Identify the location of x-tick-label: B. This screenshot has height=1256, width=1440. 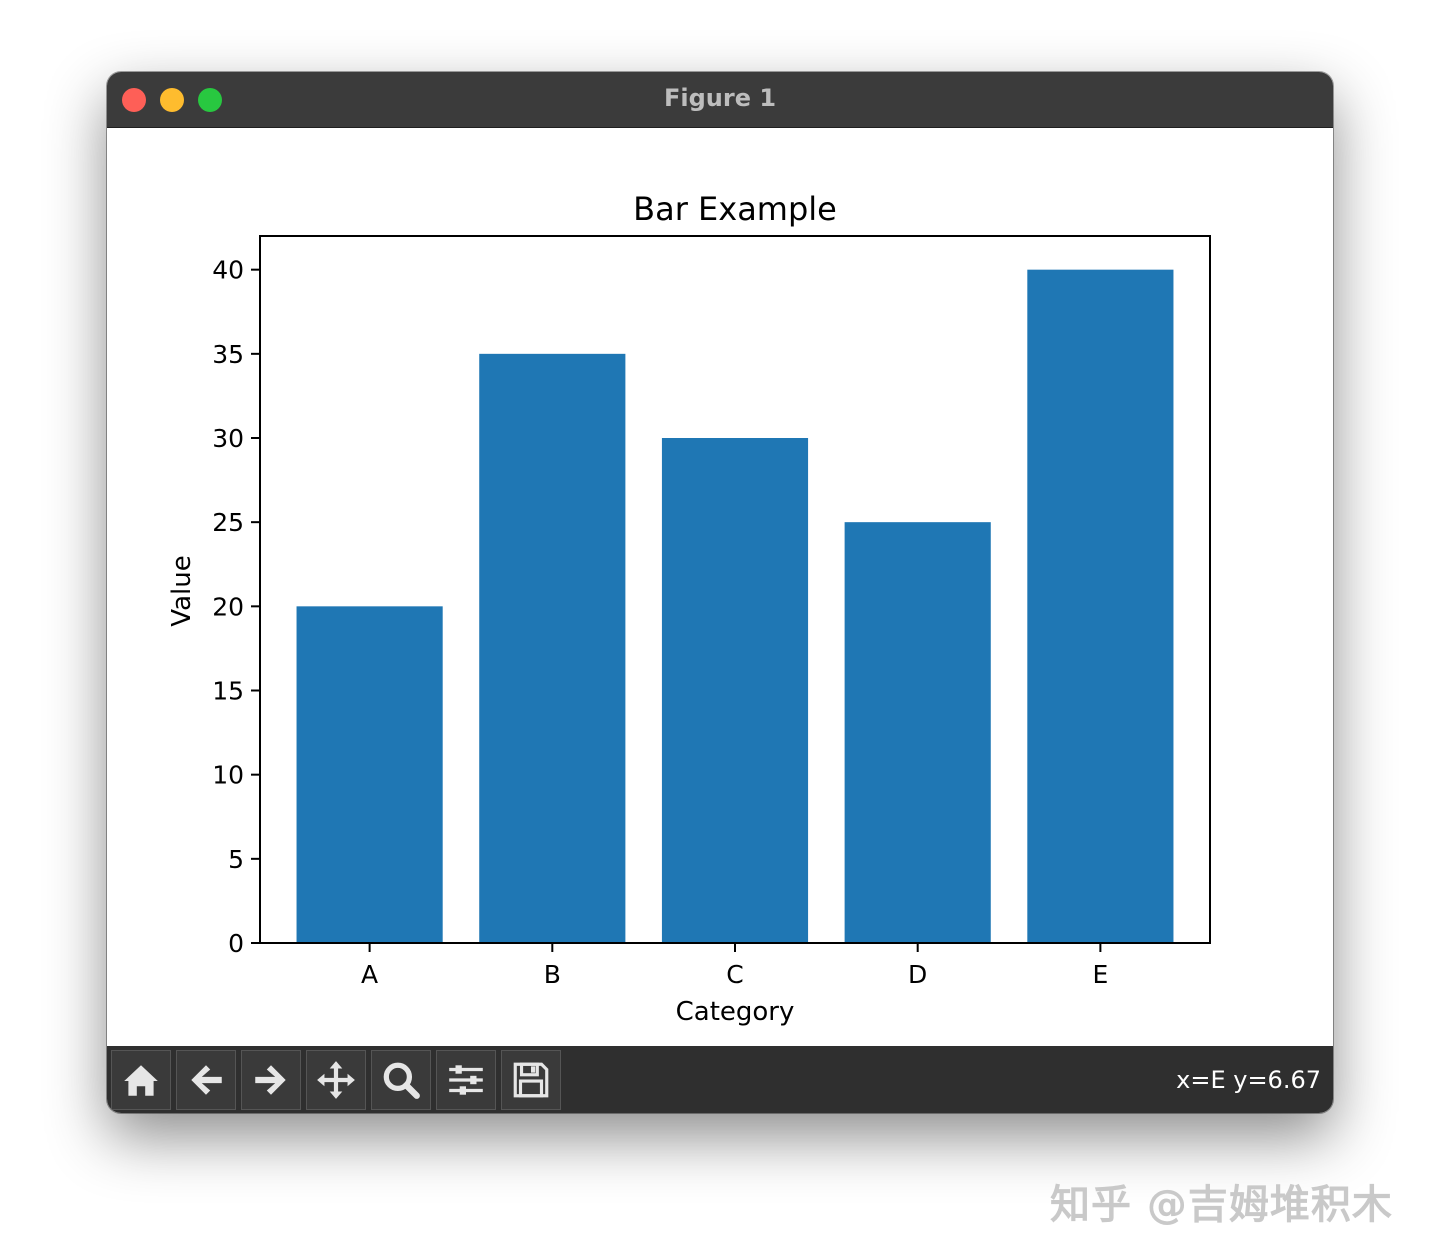
(552, 974).